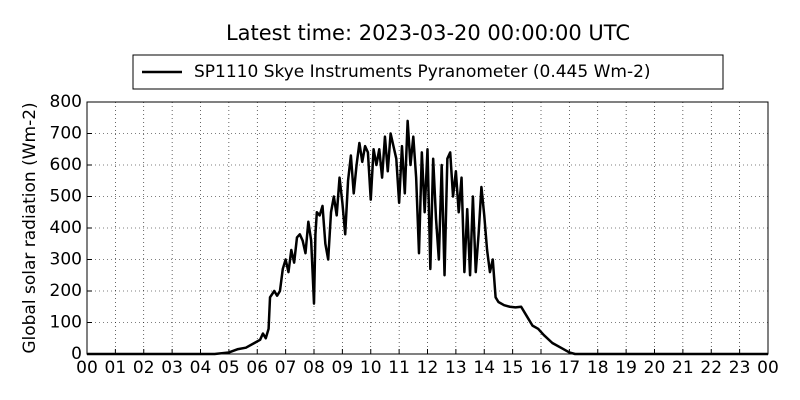  What do you see at coordinates (257, 368) in the screenshot?
I see `x-tick-label: 06` at bounding box center [257, 368].